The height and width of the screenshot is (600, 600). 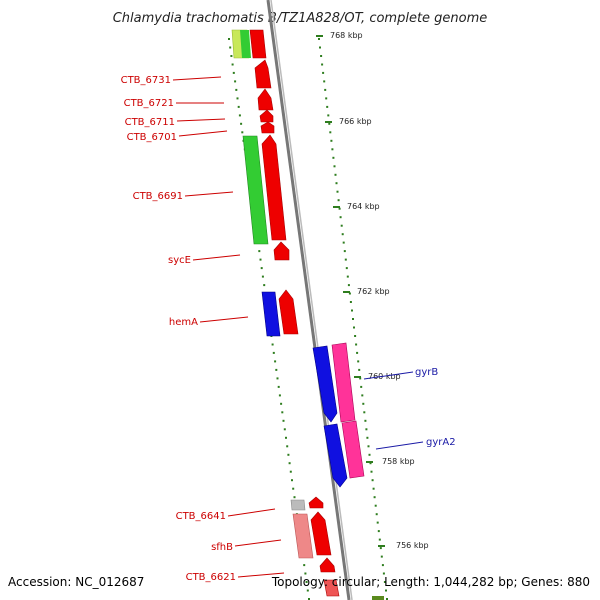 What do you see at coordinates (311, 300) in the screenshot?
I see `genome-backbone-shadow` at bounding box center [311, 300].